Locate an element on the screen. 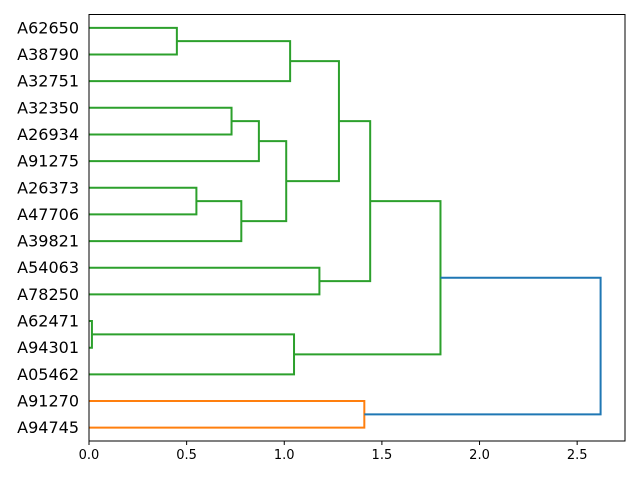 The height and width of the screenshot is (480, 640). leaf-label: A32350 is located at coordinates (48, 107).